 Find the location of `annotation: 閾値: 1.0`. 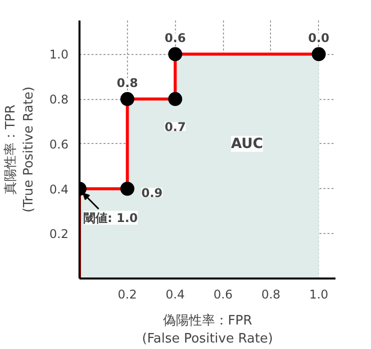

annotation: 閾値: 1.0 is located at coordinates (111, 217).